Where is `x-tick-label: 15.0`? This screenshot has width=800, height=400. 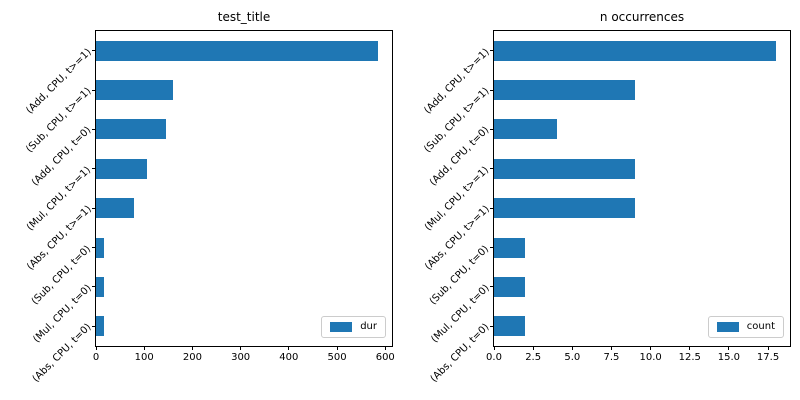
x-tick-label: 15.0 is located at coordinates (729, 357).